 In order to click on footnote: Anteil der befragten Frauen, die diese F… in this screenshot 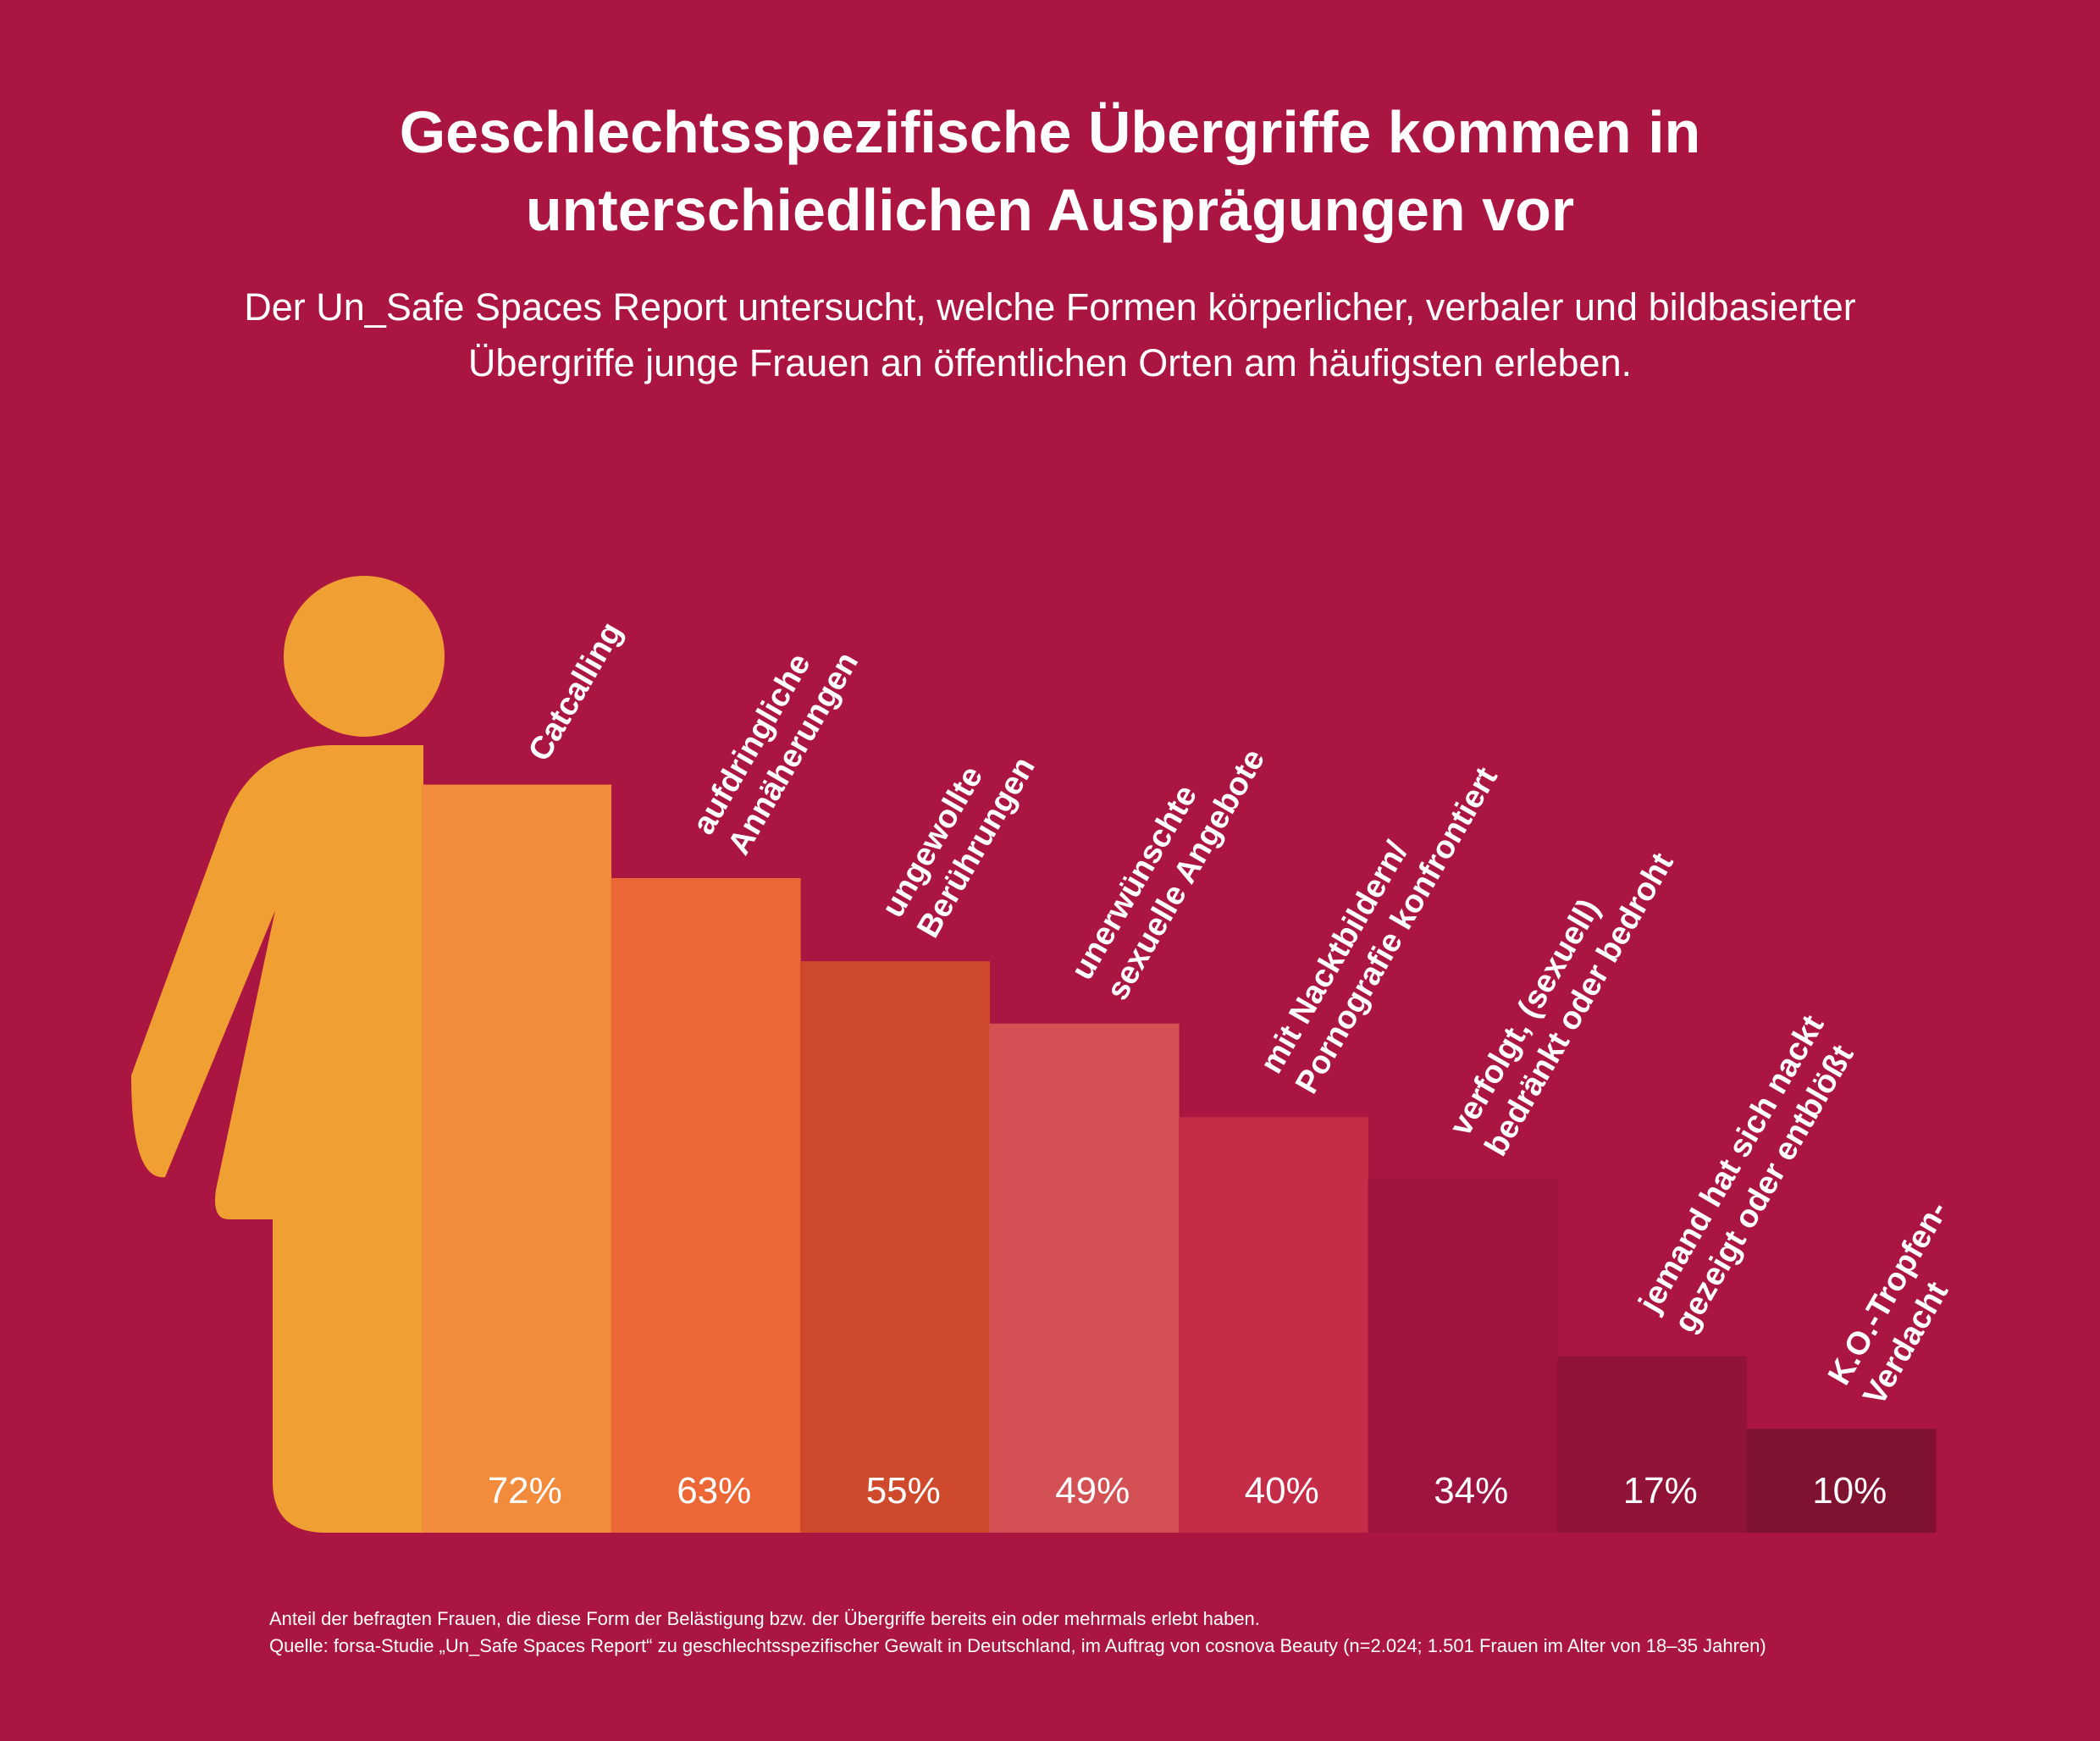, I will do `click(1166, 1633)`.